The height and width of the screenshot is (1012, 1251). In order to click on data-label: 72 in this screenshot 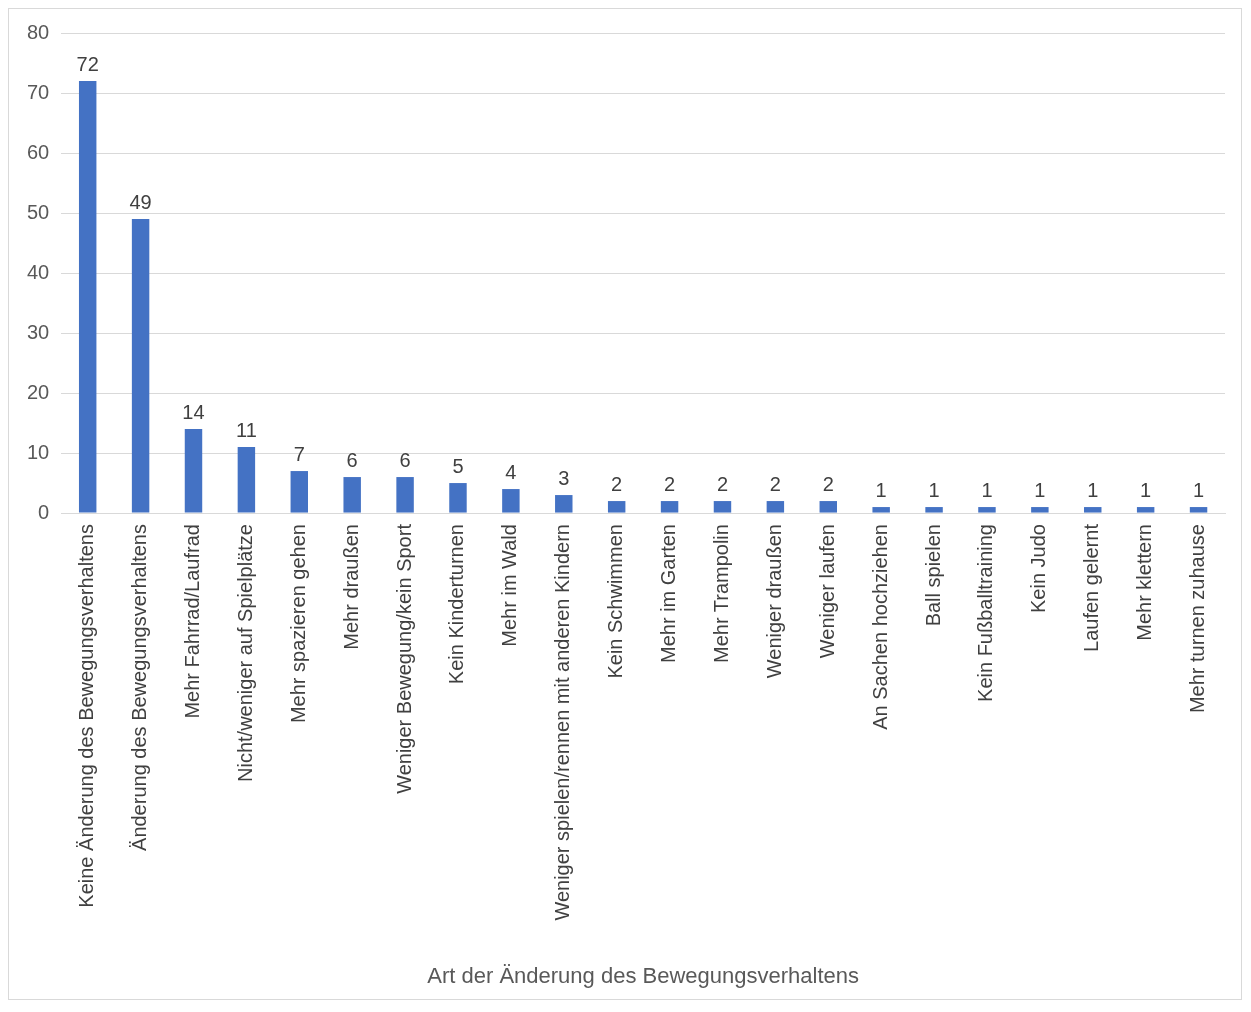, I will do `click(87, 63)`.